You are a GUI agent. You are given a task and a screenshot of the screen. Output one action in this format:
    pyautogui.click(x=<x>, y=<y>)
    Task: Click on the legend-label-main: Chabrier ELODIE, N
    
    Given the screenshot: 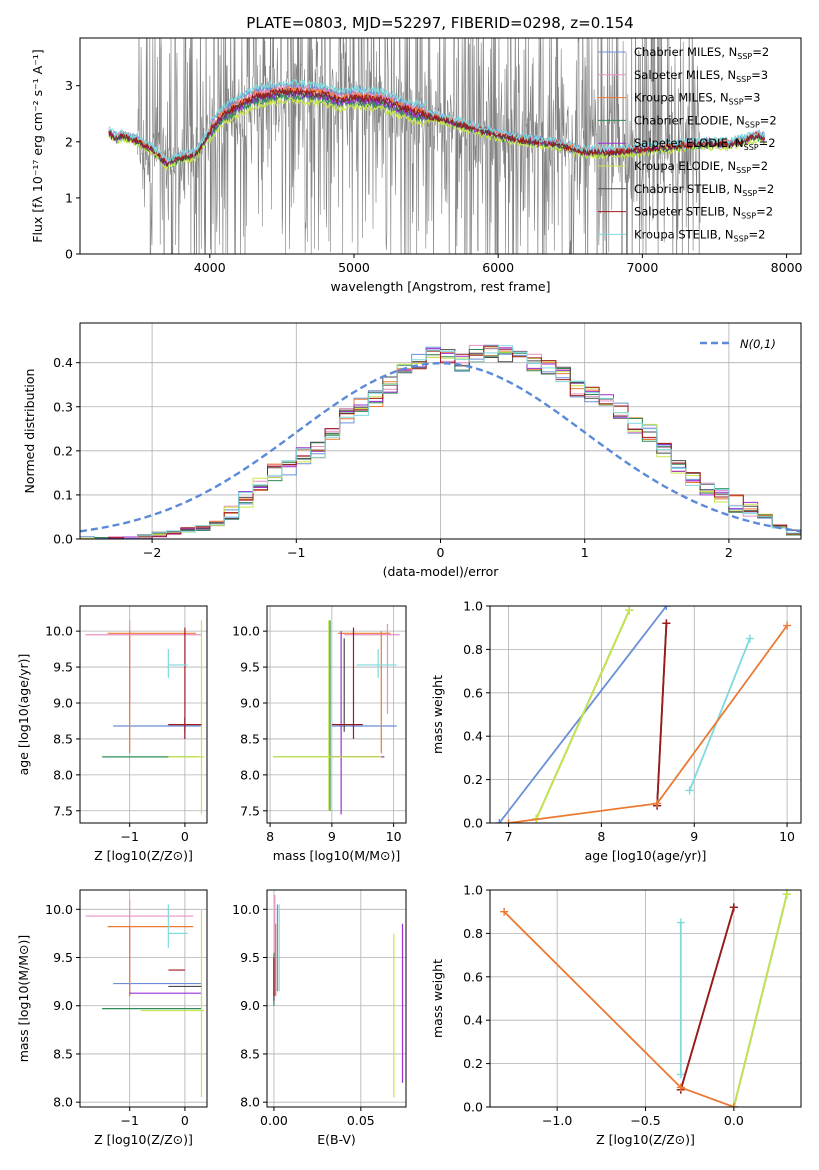 What is the action you would take?
    pyautogui.click(x=689, y=120)
    